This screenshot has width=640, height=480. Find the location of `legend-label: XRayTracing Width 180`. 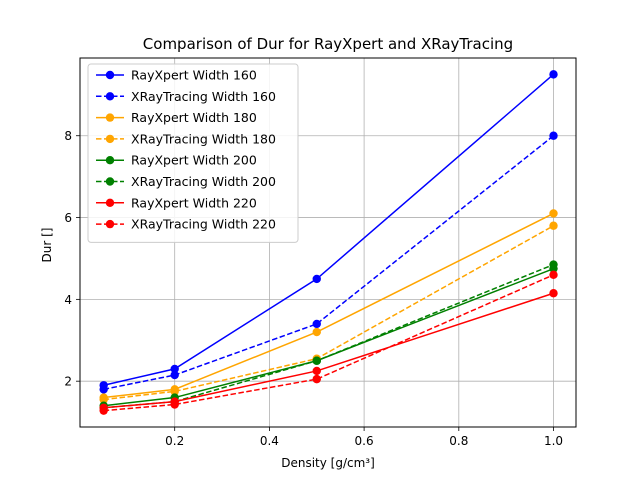

legend-label: XRayTracing Width 180 is located at coordinates (203, 138).